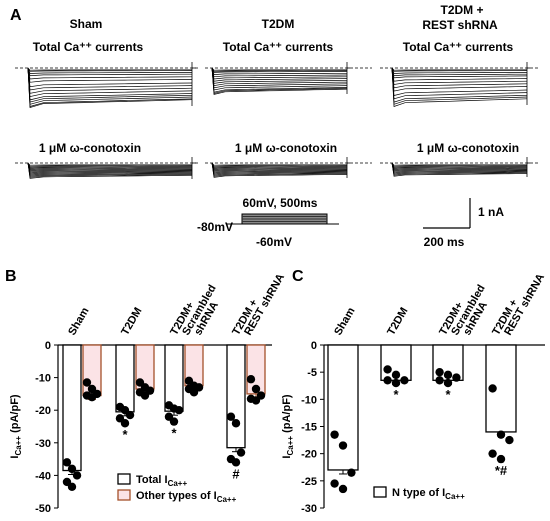 The width and height of the screenshot is (550, 521). I want to click on y-tick-label: -20, so click(43, 411).